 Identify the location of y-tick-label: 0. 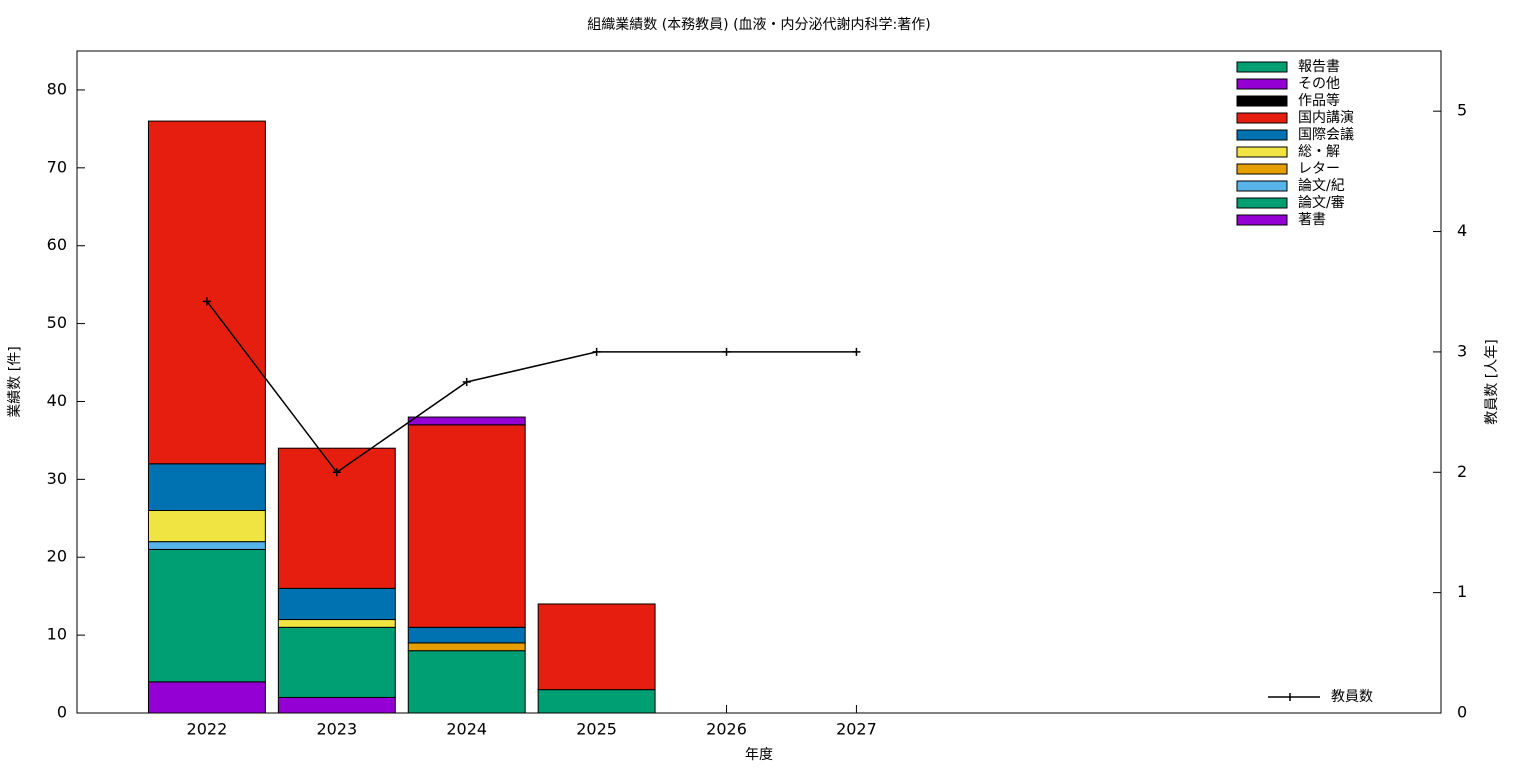
(62, 712).